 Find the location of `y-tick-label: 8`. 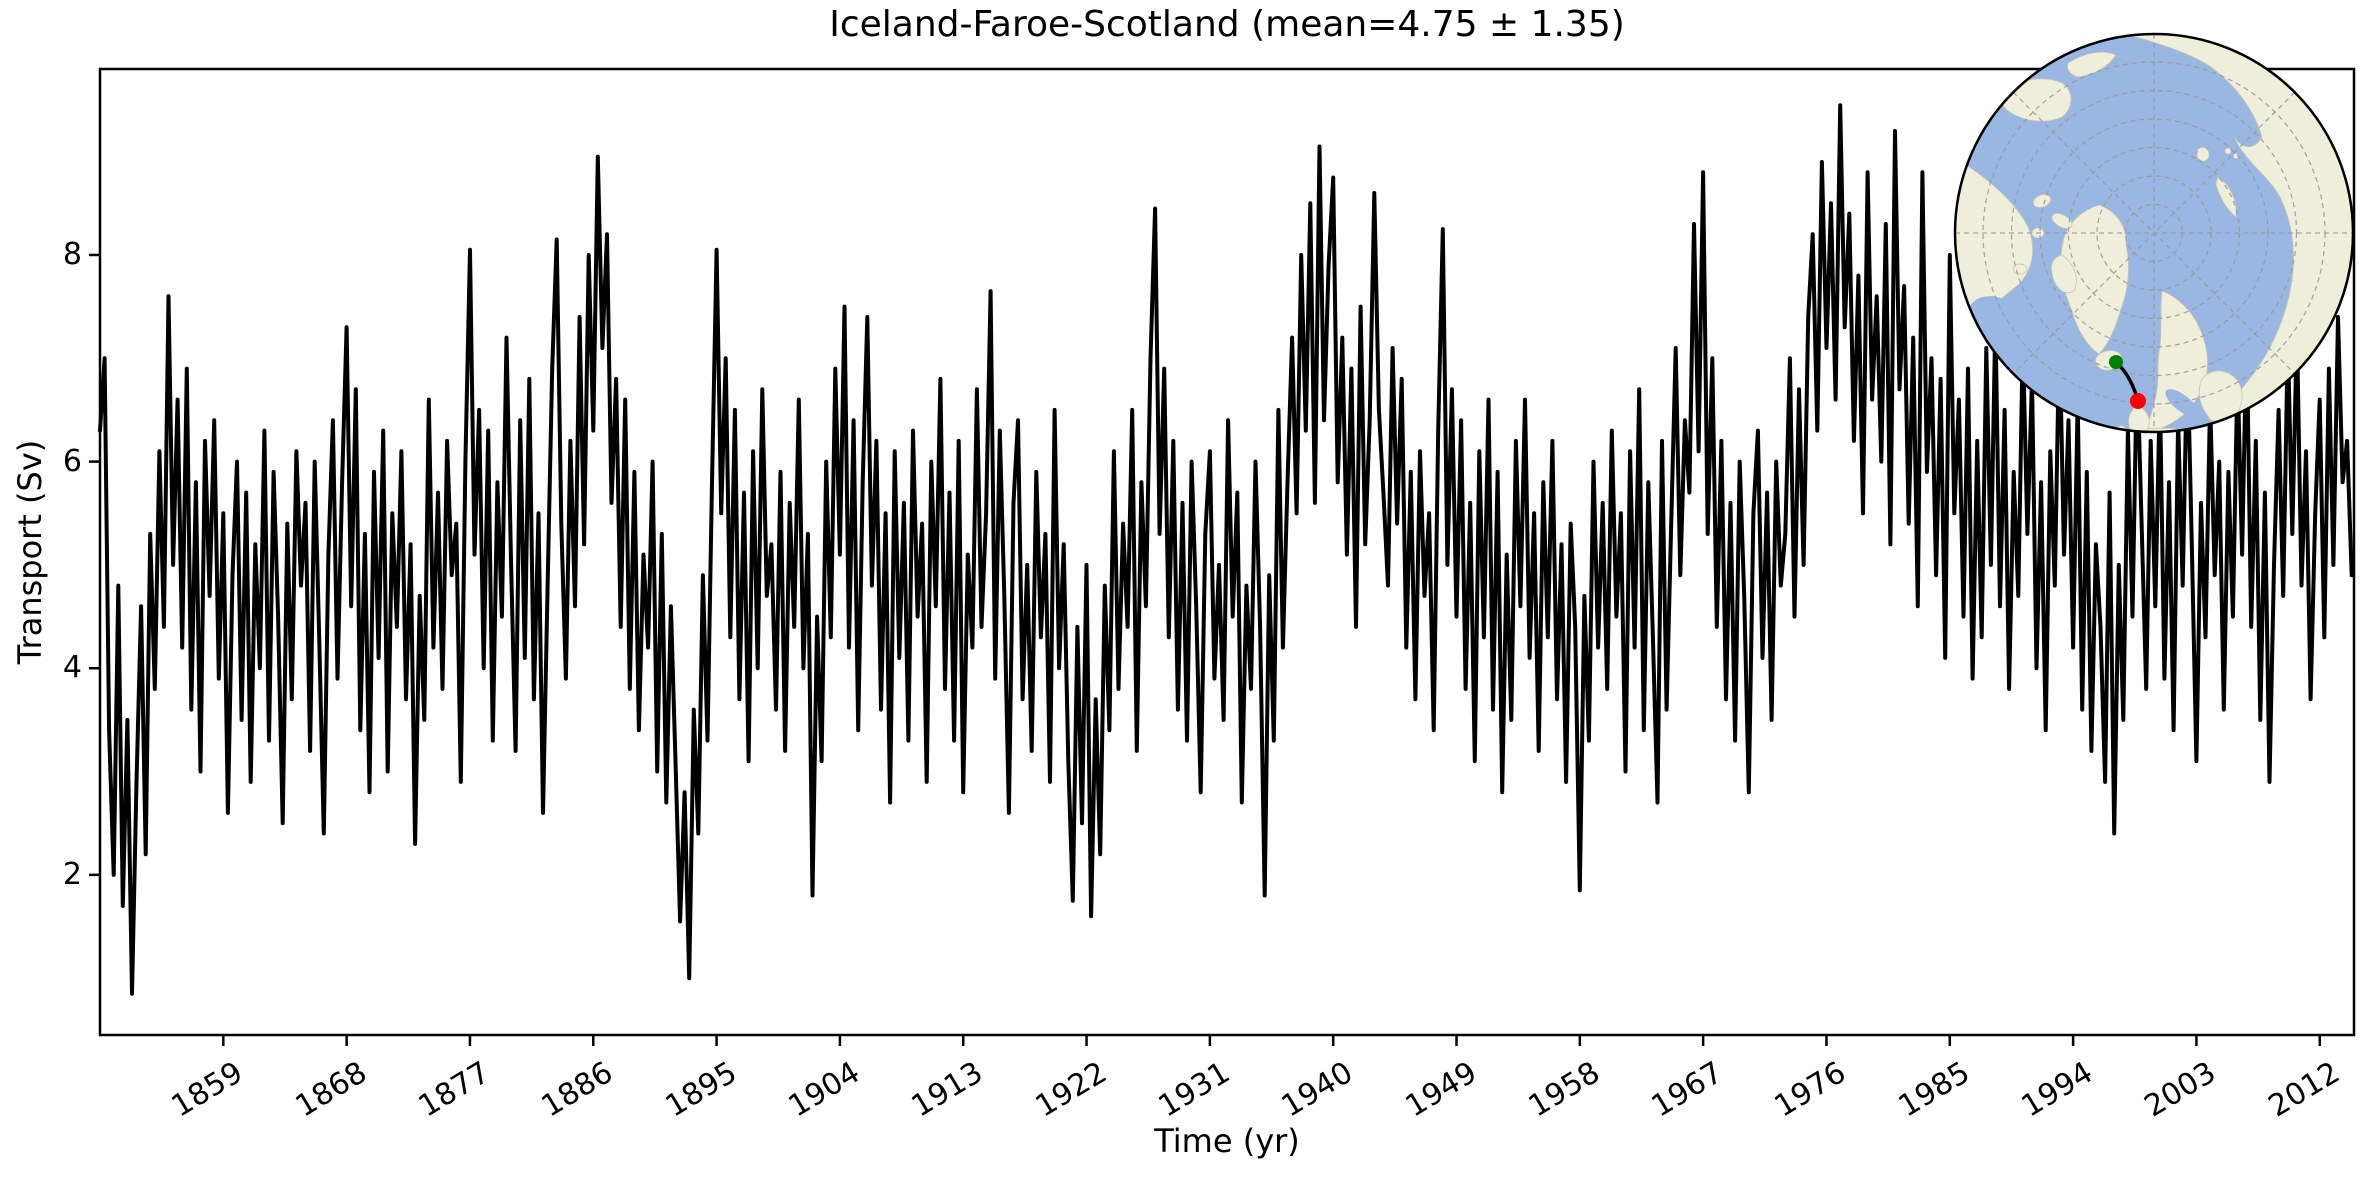

y-tick-label: 8 is located at coordinates (72, 254).